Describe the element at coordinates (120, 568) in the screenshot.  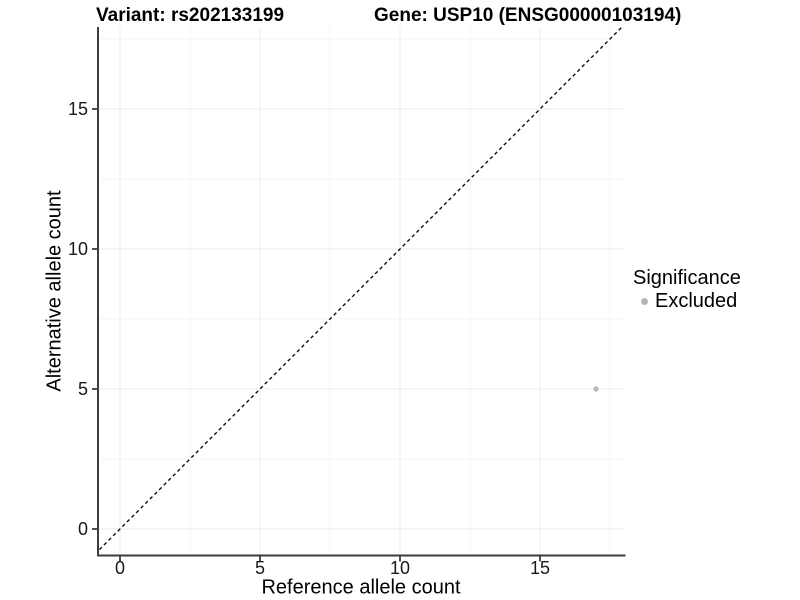
I see `x-tick-label: 0` at that location.